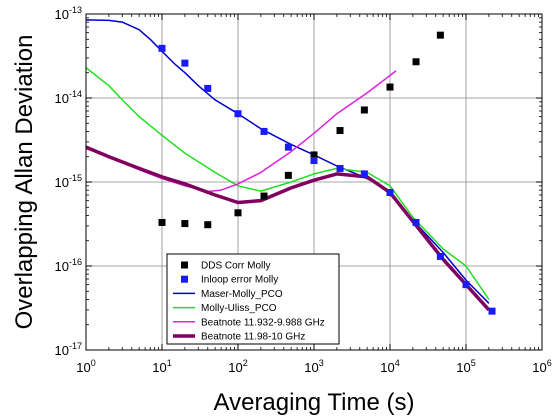 The image size is (559, 418). Describe the element at coordinates (68, 13) in the screenshot. I see `y-tick-label: 10-13` at that location.